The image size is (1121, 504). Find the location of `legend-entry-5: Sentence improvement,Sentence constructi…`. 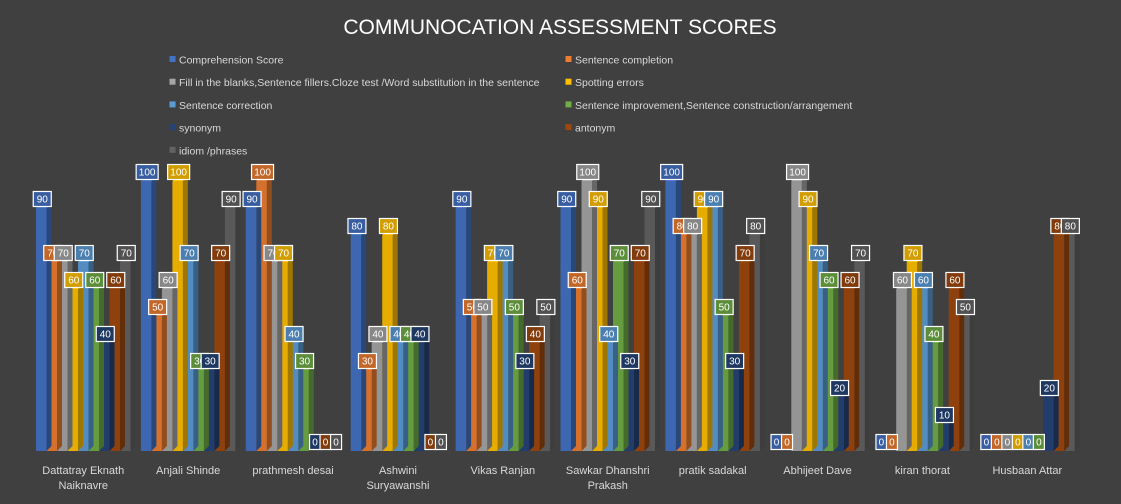

legend-entry-5: Sentence improvement,Sentence constructi… is located at coordinates (713, 106).